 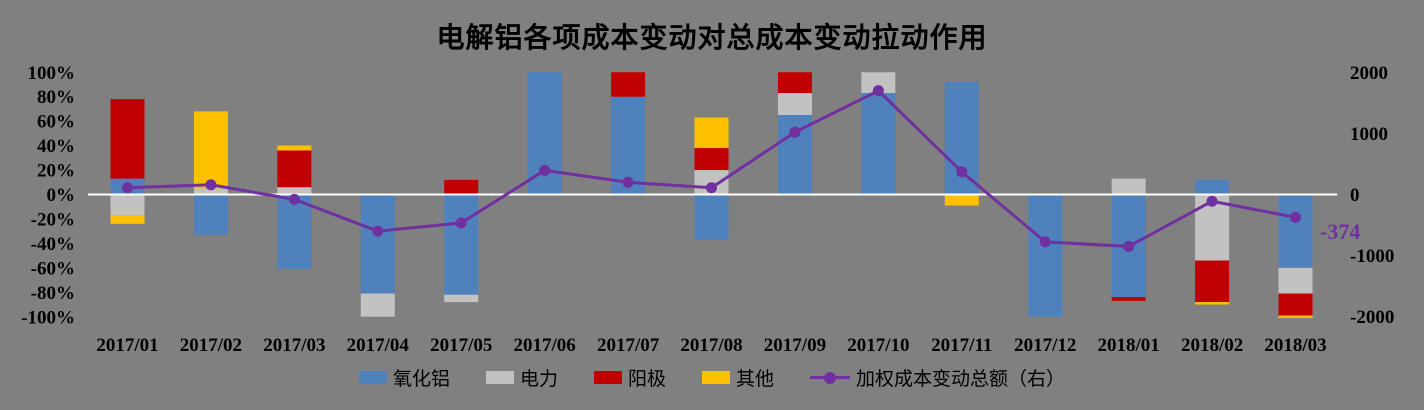 I want to click on x-axis-label: 2017/12, so click(x=1045, y=345).